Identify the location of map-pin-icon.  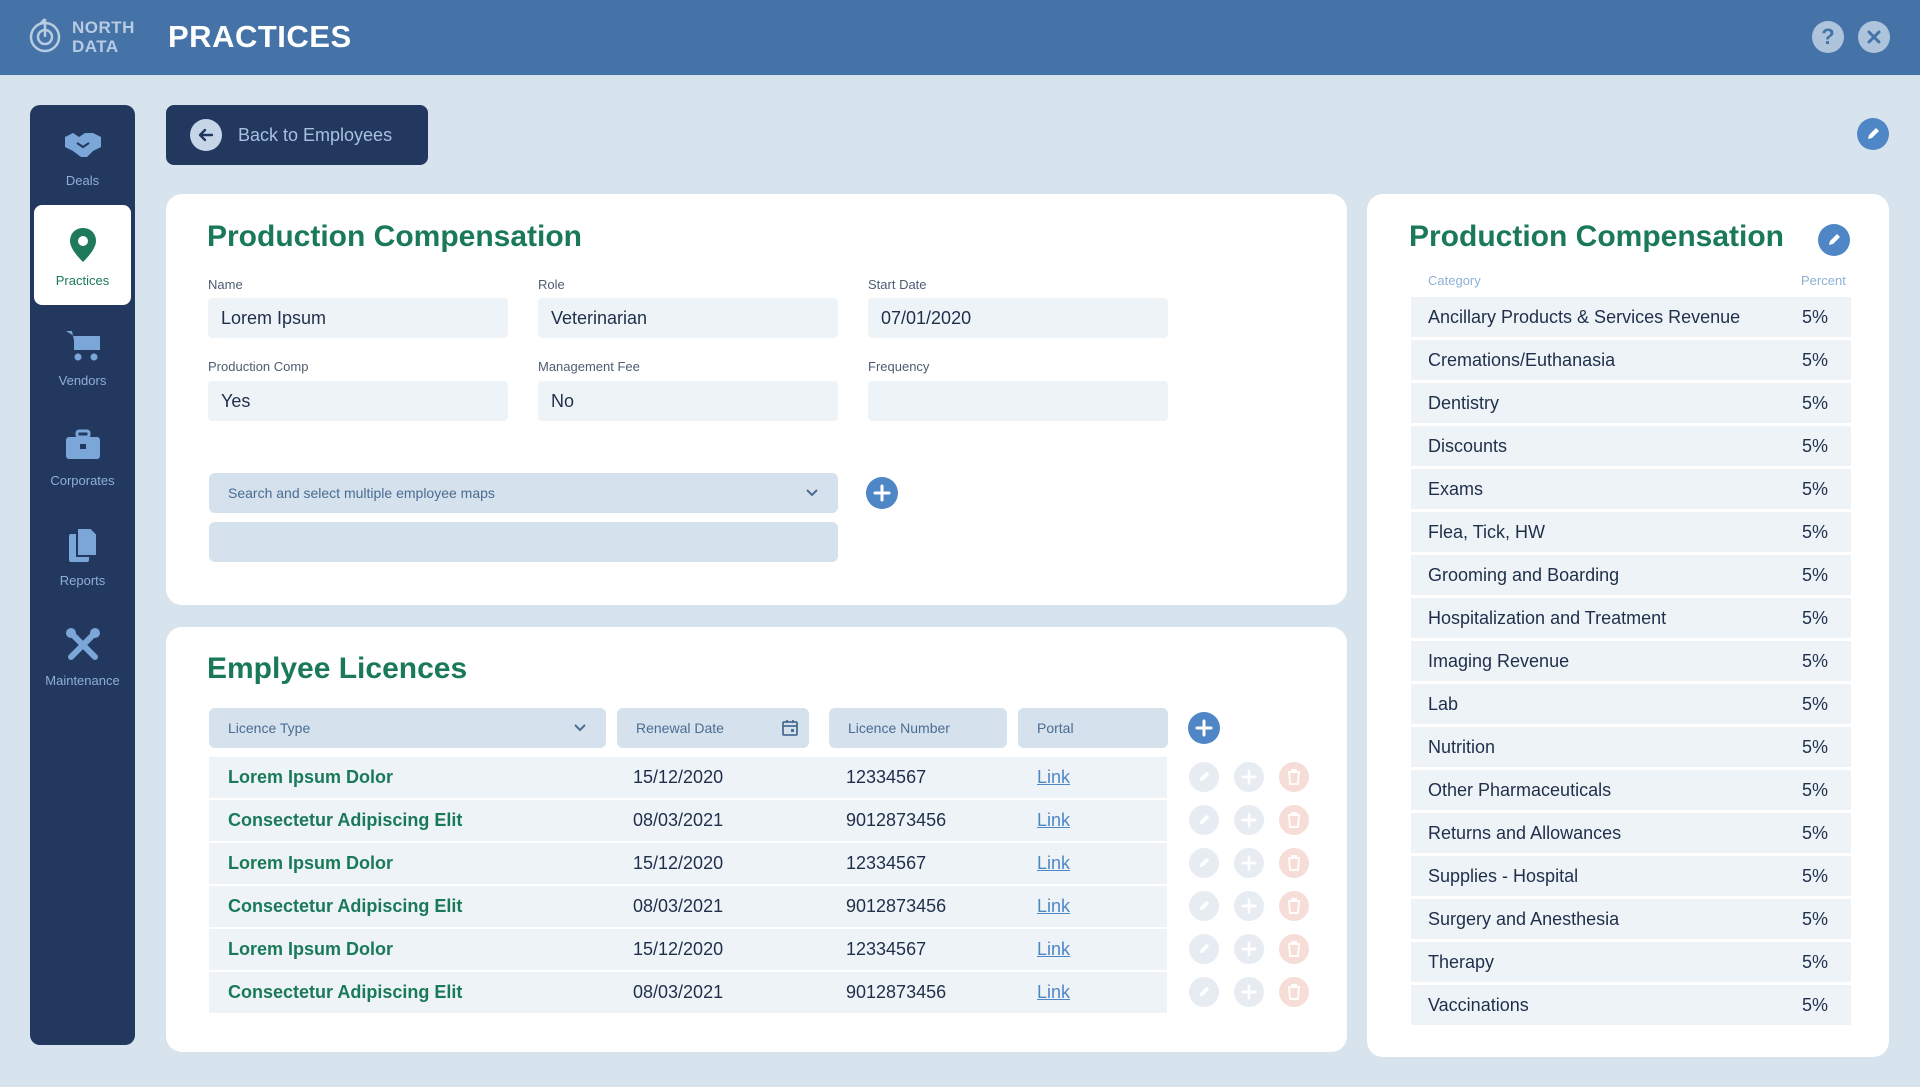
(83, 245).